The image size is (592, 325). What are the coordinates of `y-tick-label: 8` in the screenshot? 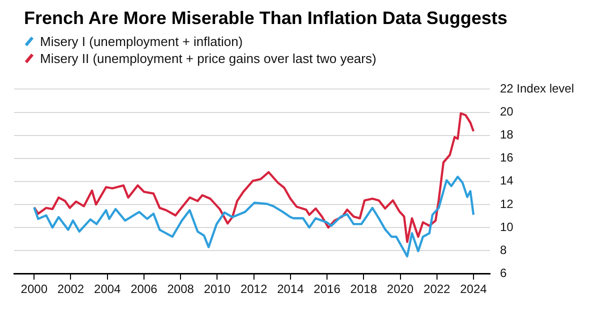 It's located at (503, 249).